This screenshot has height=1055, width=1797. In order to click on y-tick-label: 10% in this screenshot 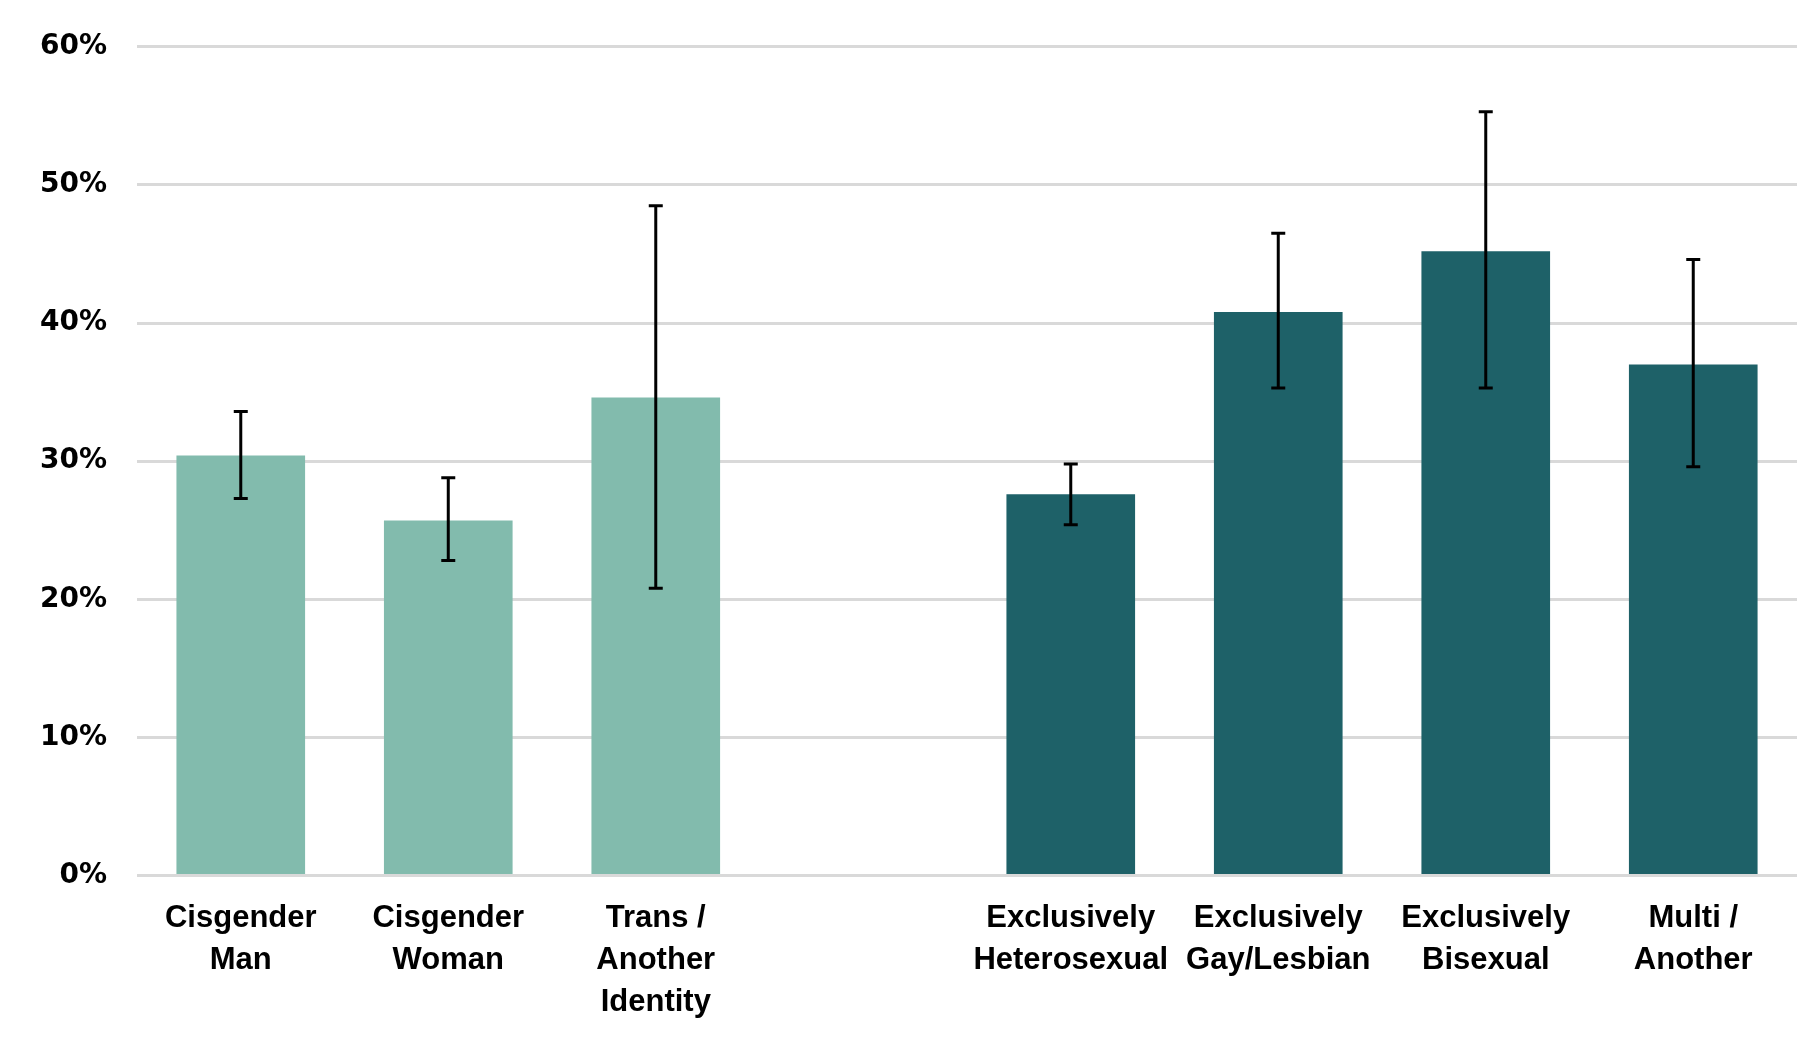, I will do `click(73, 735)`.